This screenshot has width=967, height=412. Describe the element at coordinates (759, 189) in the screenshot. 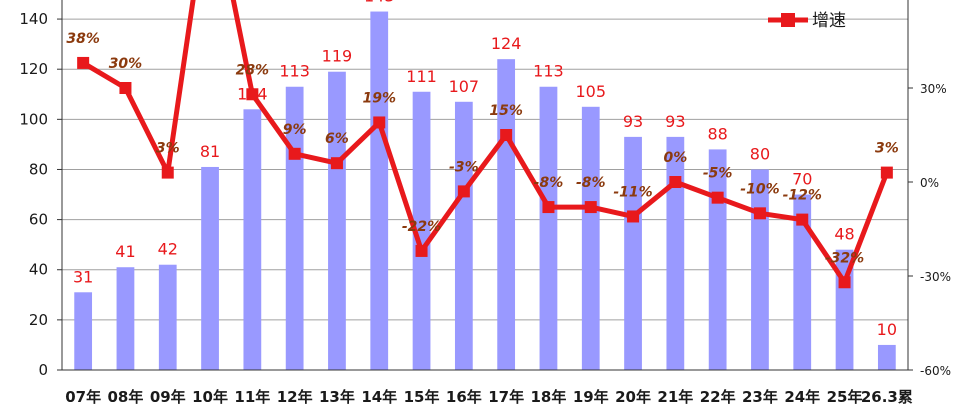

I see `growth-label: -10%` at that location.